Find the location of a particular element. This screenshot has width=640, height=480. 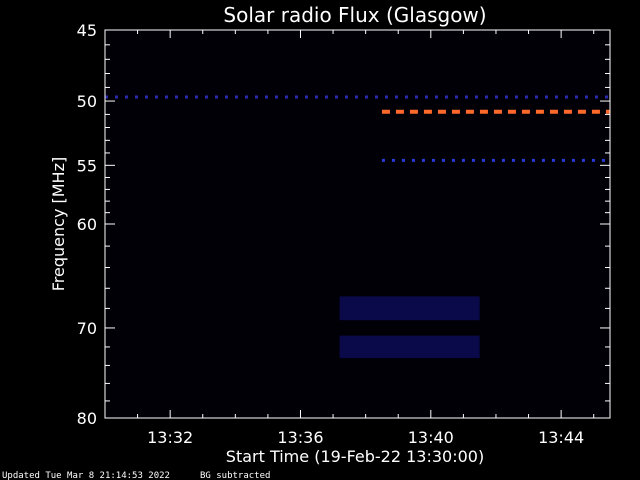

x-tick-label-0: 13:32 is located at coordinates (170, 437).